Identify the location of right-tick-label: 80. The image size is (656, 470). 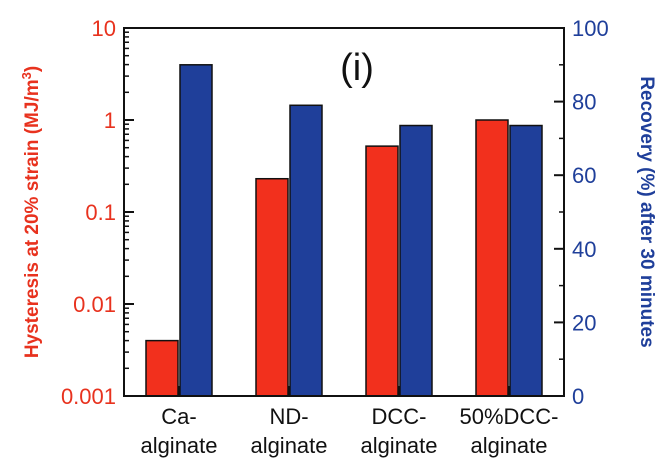
(584, 102).